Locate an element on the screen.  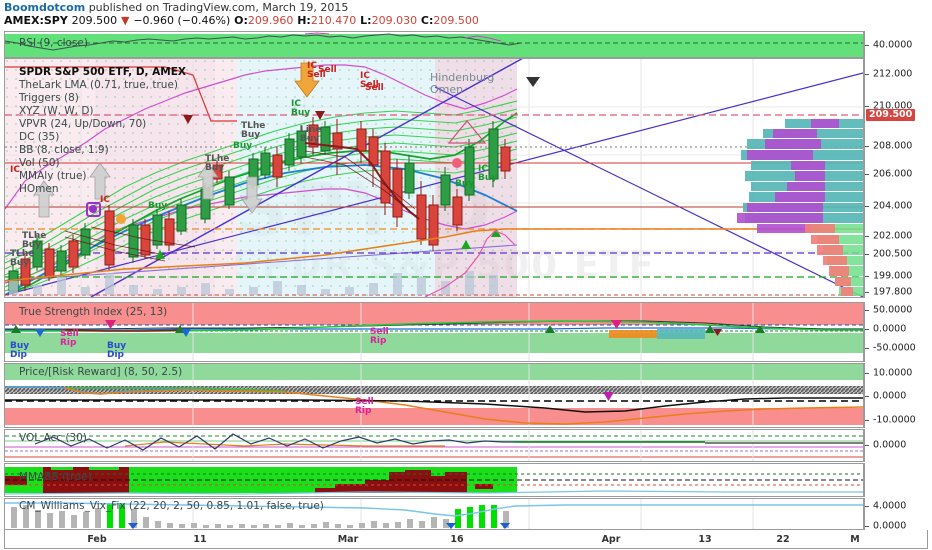
signal-tag-main-13: TLhe Buy is located at coordinates (34, 240).